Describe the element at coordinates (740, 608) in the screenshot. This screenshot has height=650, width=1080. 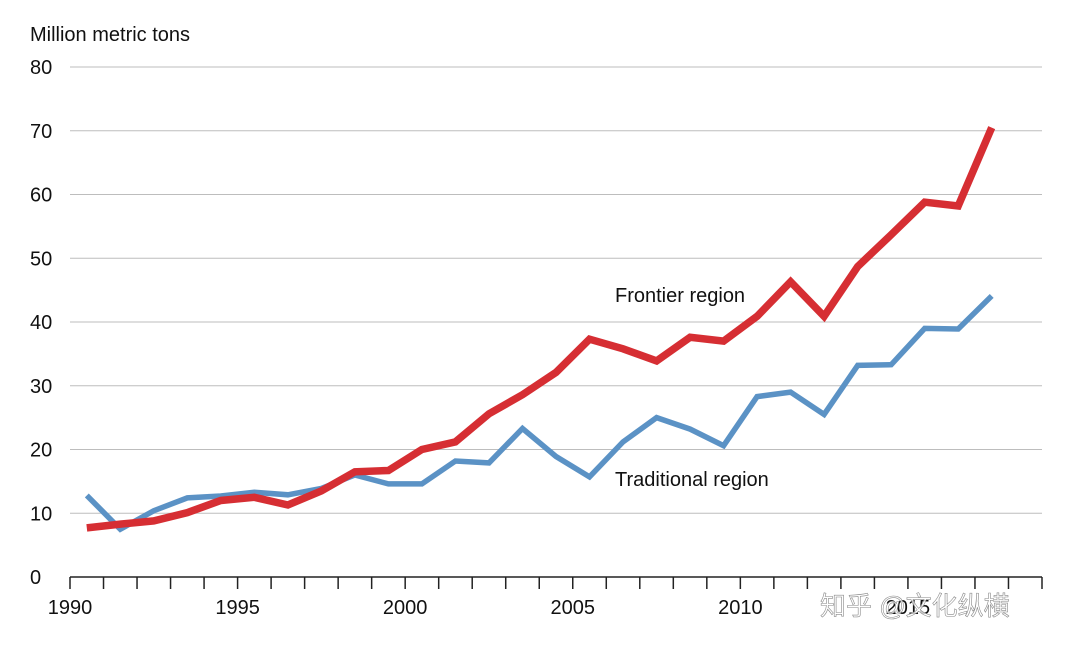
I see `x-tick-label-2010: 2010` at that location.